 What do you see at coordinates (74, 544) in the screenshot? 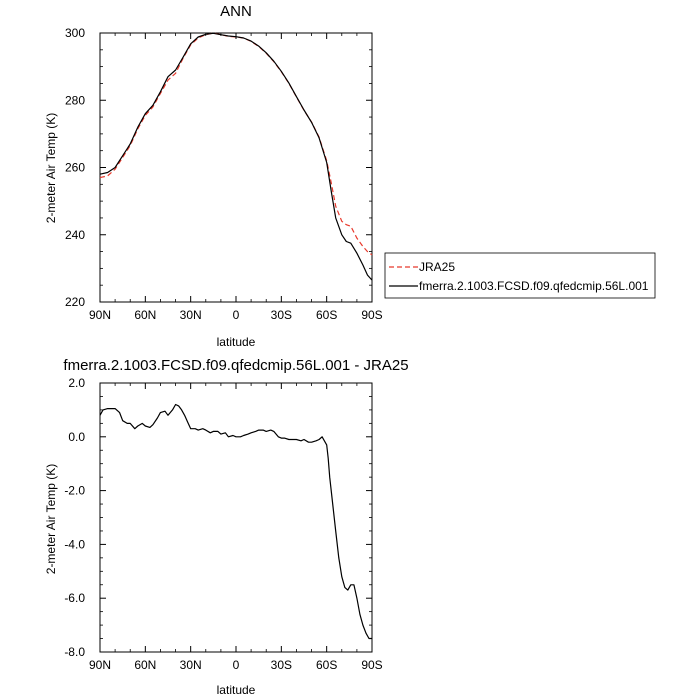
I see `bottom-y-tick-label: -4.0` at bounding box center [74, 544].